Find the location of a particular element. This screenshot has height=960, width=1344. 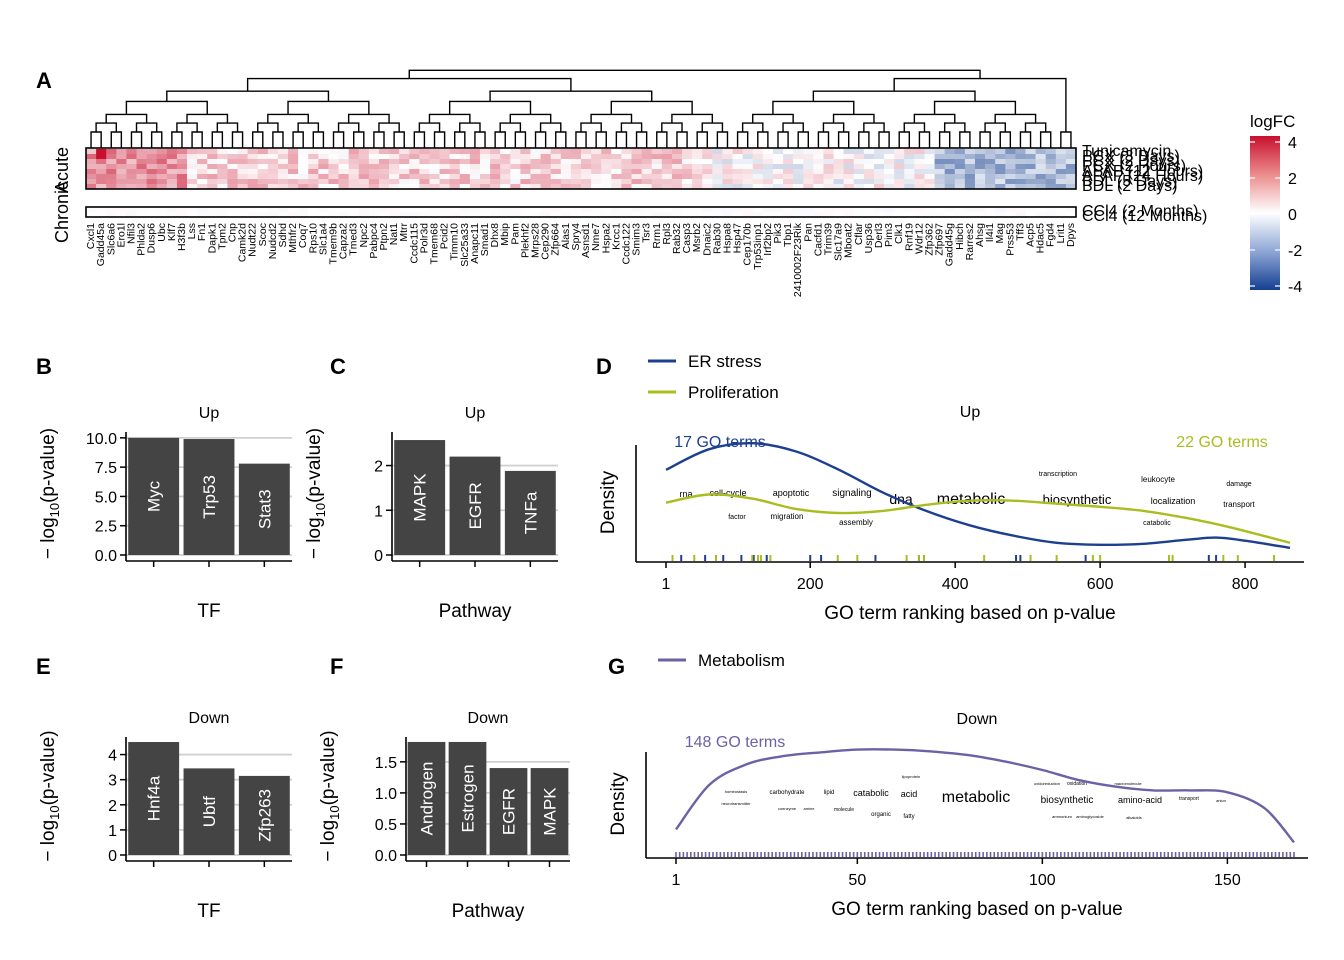

gene-label: Coq7 is located at coordinates (303, 235).